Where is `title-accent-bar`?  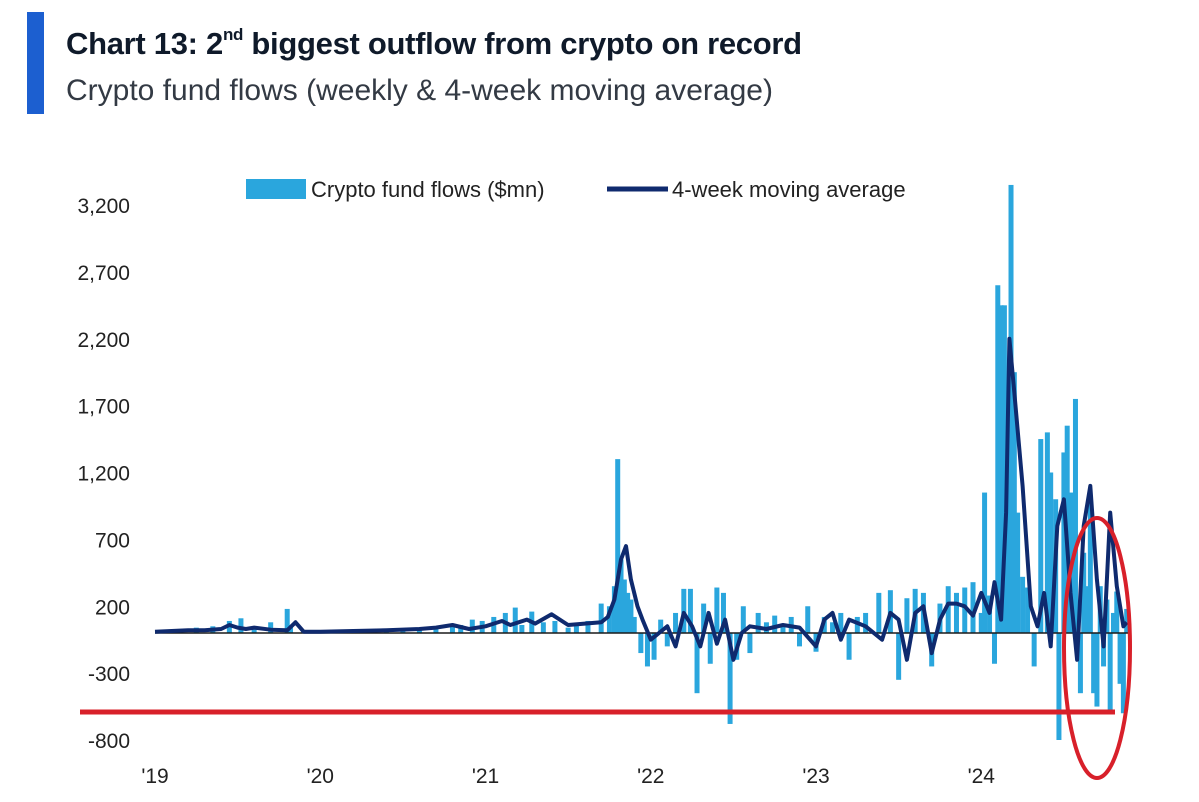 title-accent-bar is located at coordinates (35, 63).